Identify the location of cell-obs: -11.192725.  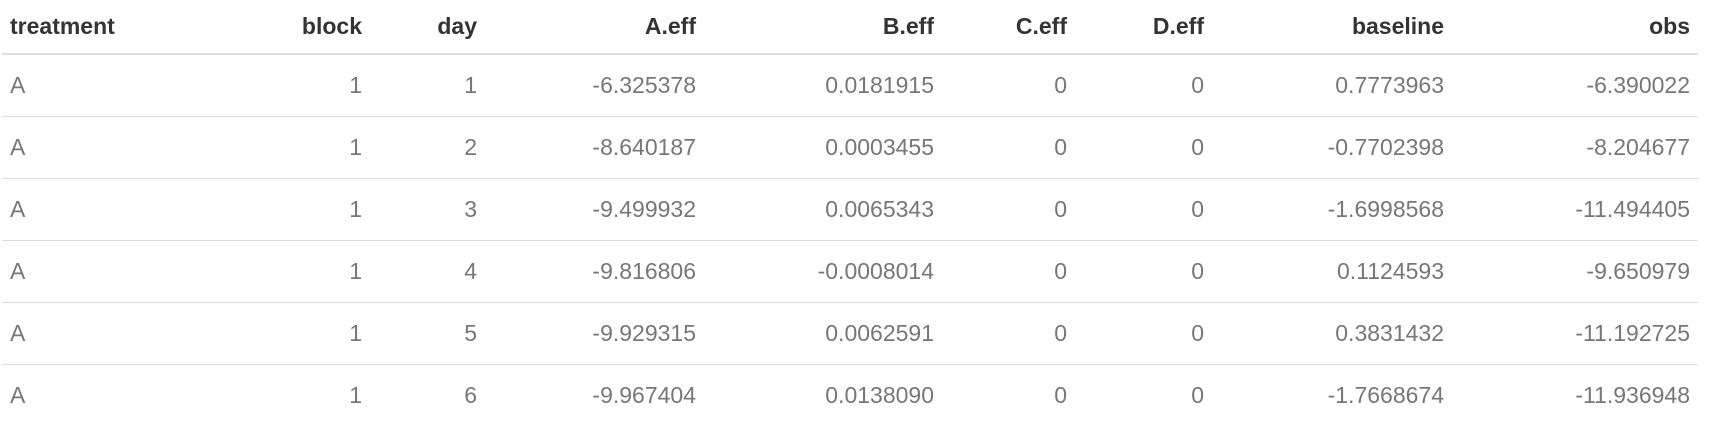
(1575, 333).